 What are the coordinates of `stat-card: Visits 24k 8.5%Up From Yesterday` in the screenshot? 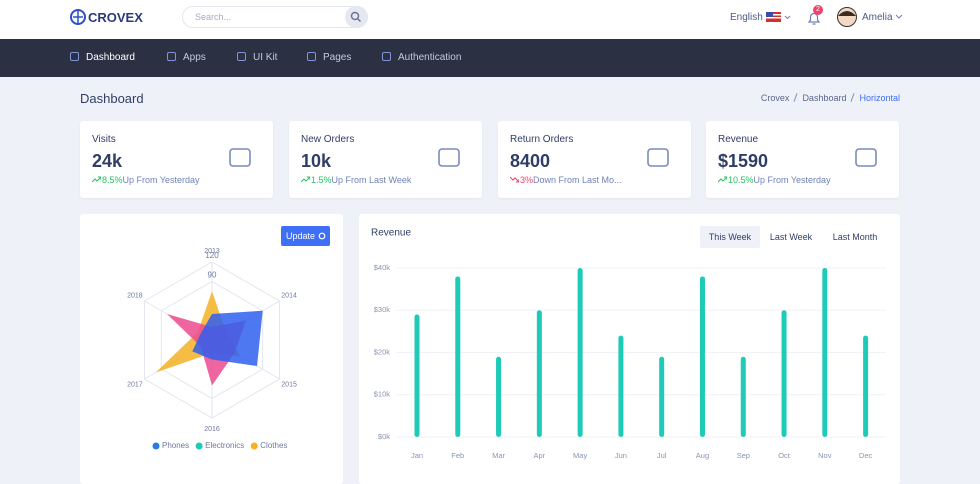 It's located at (176, 159).